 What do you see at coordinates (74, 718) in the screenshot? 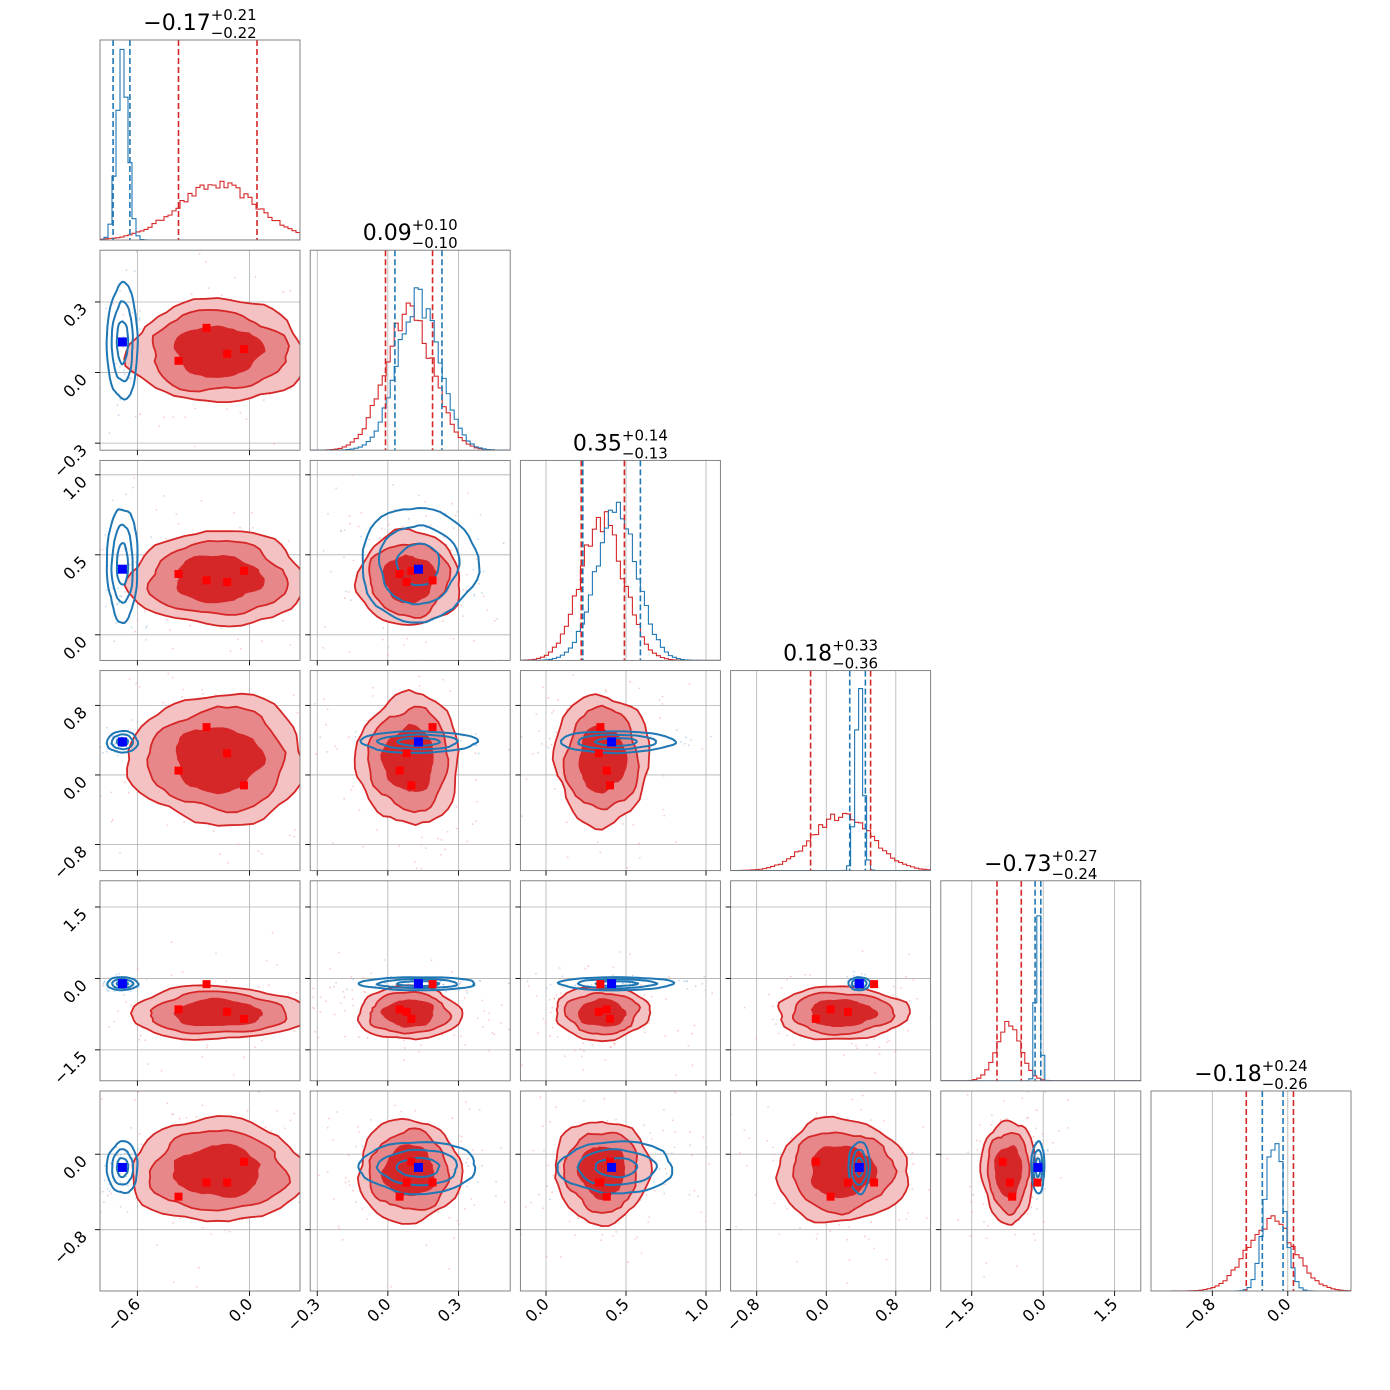
I see `y-tick-label: 0.8` at bounding box center [74, 718].